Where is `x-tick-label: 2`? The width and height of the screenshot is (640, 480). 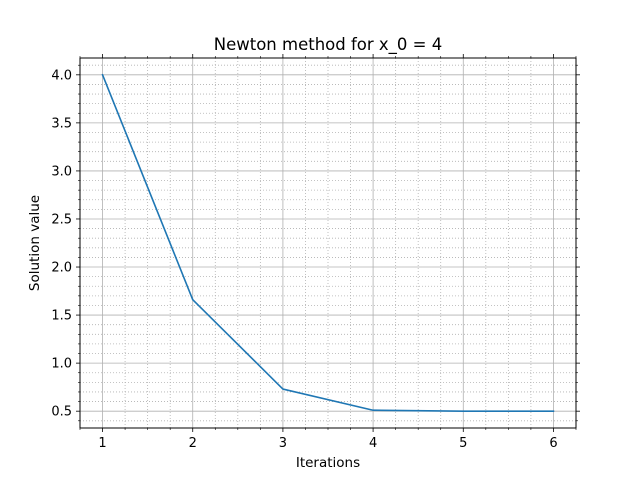 x-tick-label: 2 is located at coordinates (193, 443).